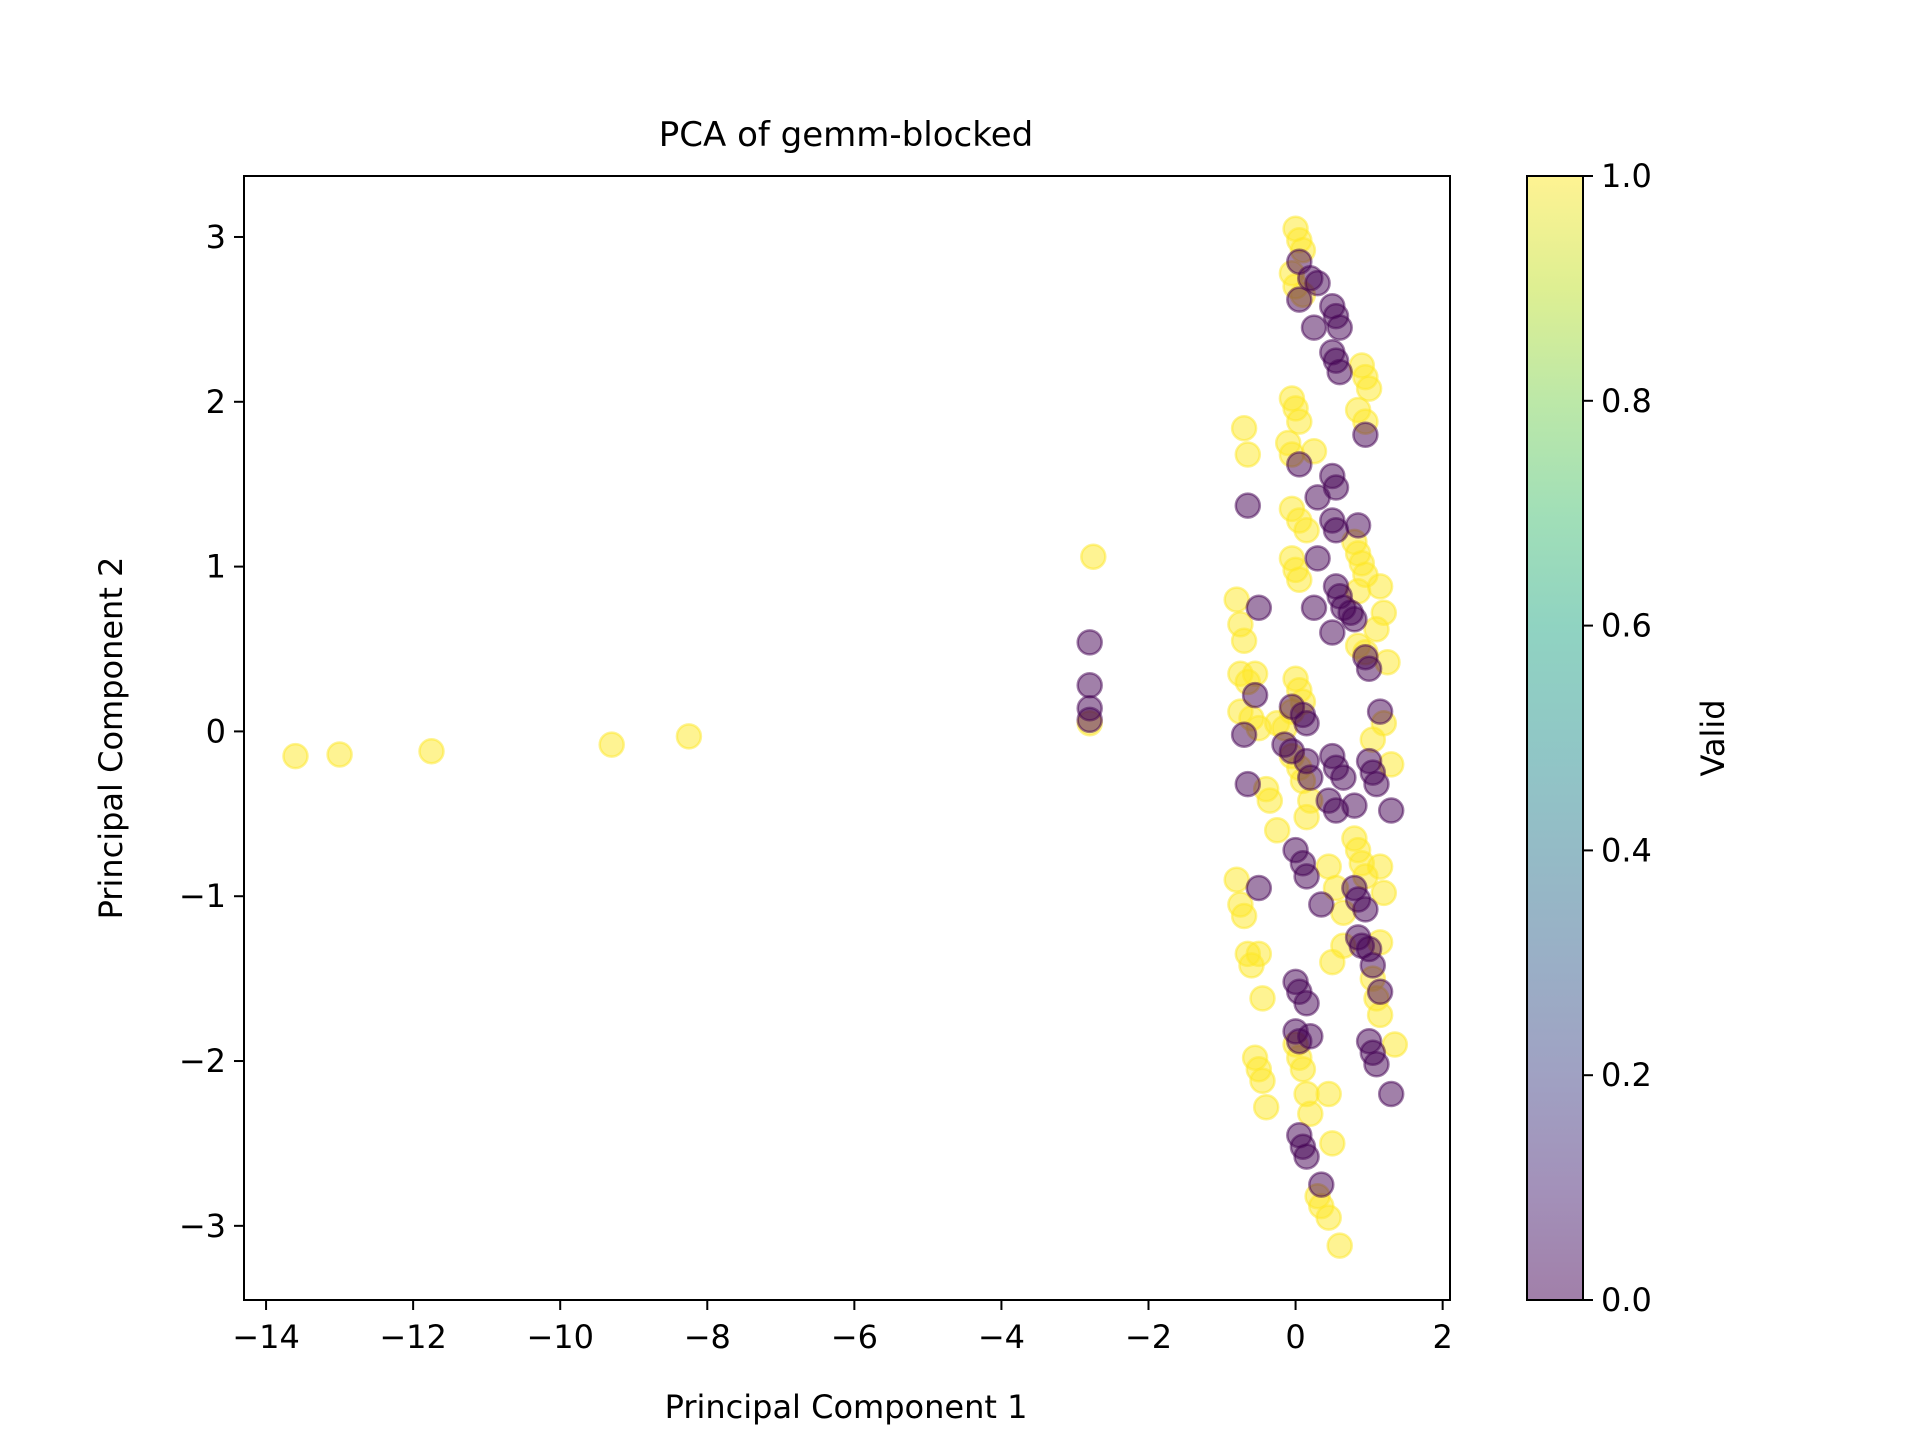 Image resolution: width=1920 pixels, height=1444 pixels. What do you see at coordinates (854, 1337) in the screenshot?
I see `x-tick-label: −6` at bounding box center [854, 1337].